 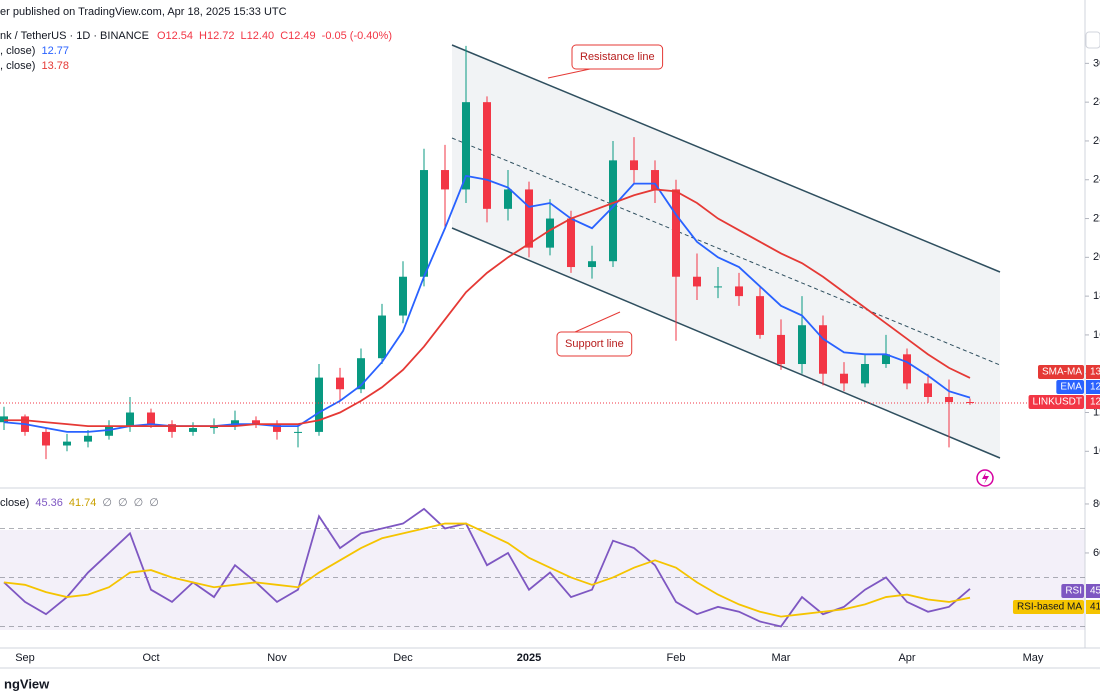 I want to click on axis-value: 13.78, so click(x=1095, y=372).